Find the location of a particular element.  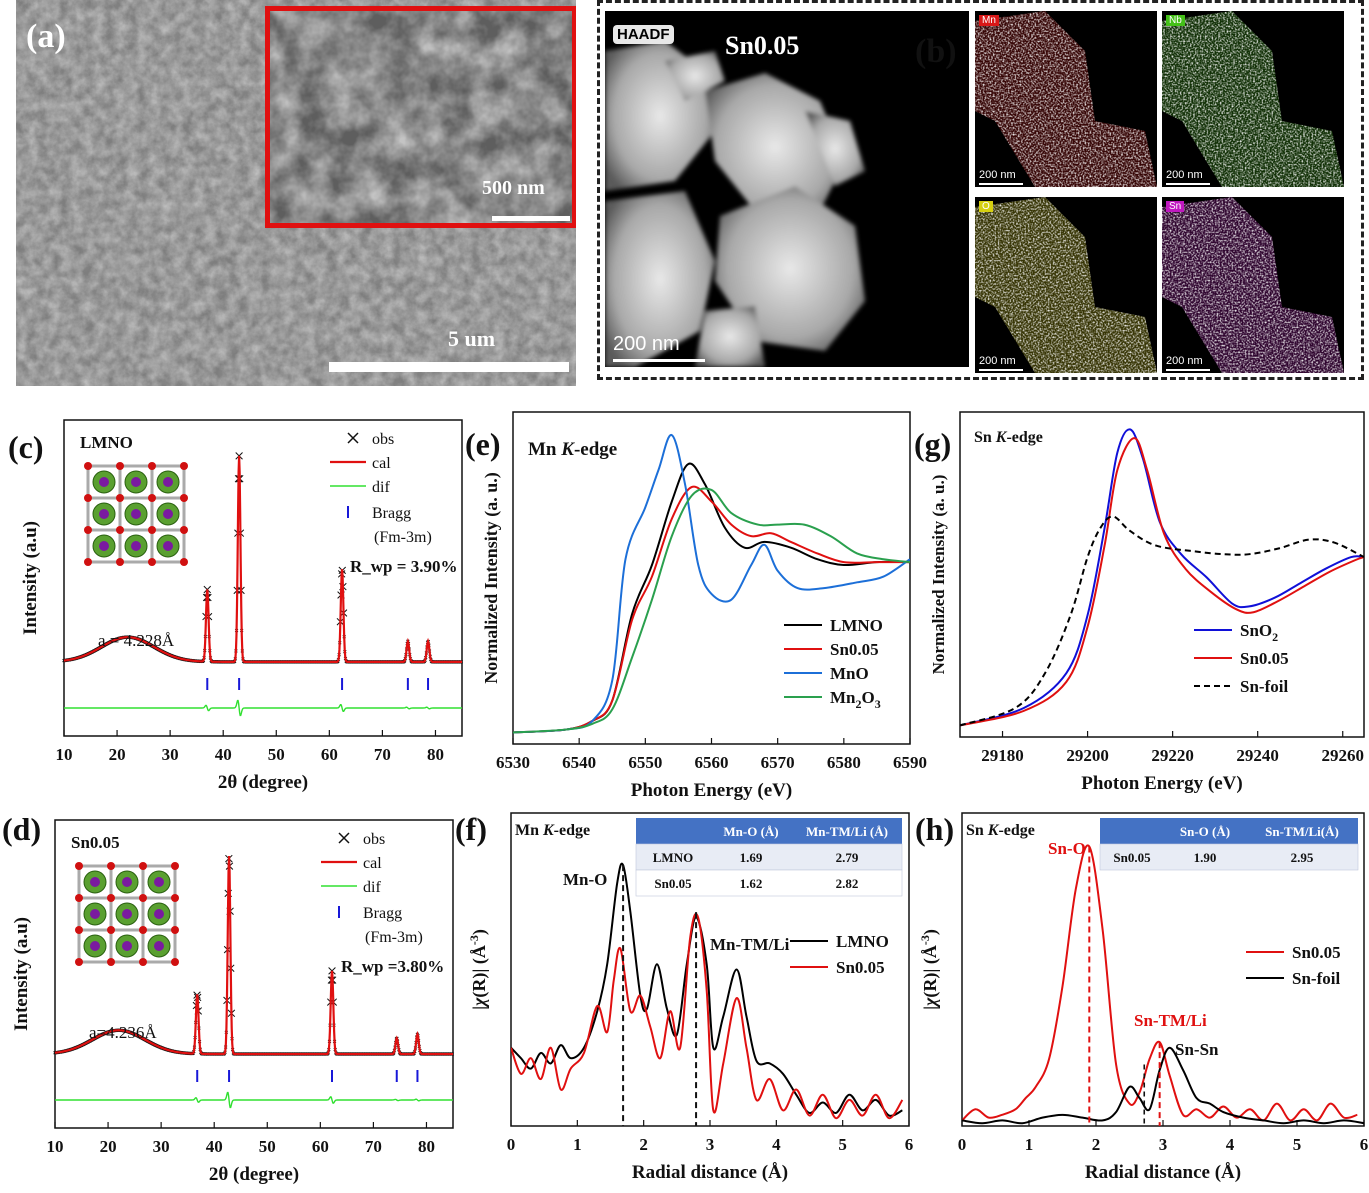

legend-label: Sn-foil is located at coordinates (1264, 686).